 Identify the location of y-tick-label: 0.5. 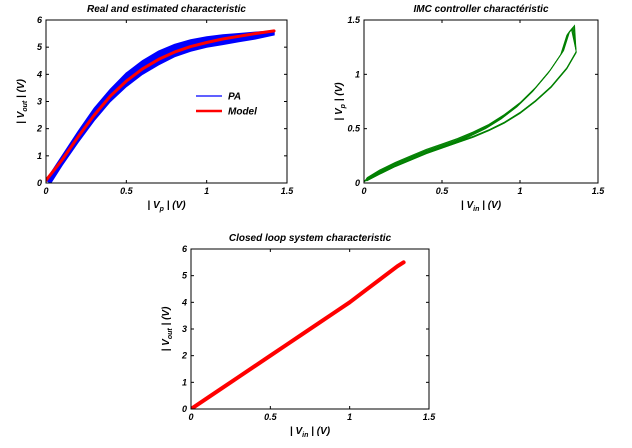
(354, 129).